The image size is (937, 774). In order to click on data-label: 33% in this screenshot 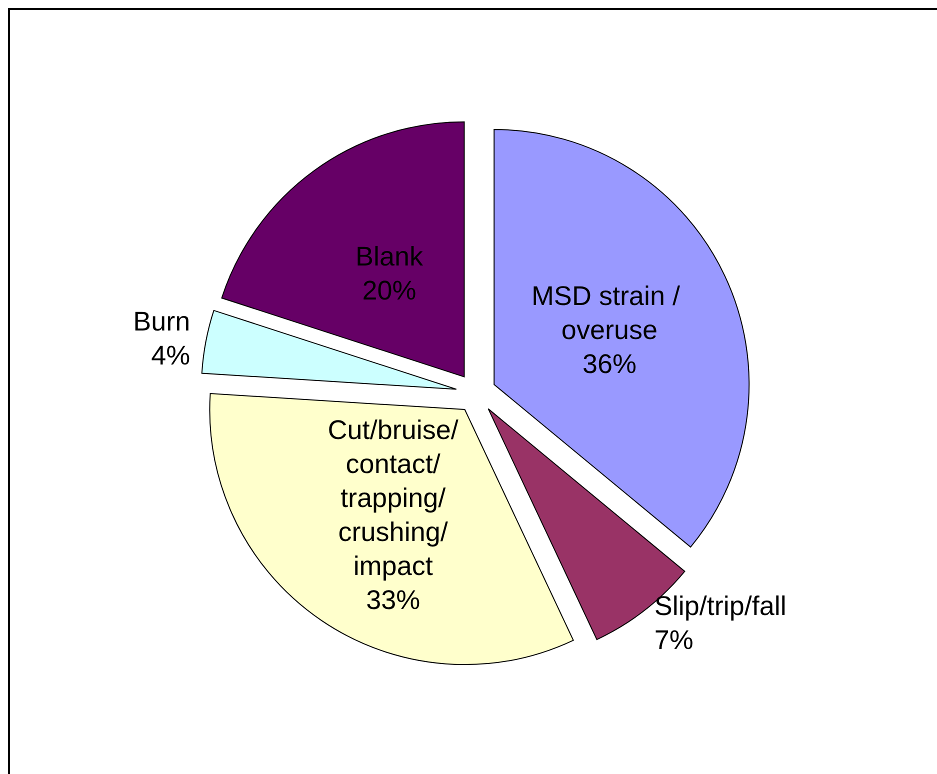, I will do `click(393, 599)`.